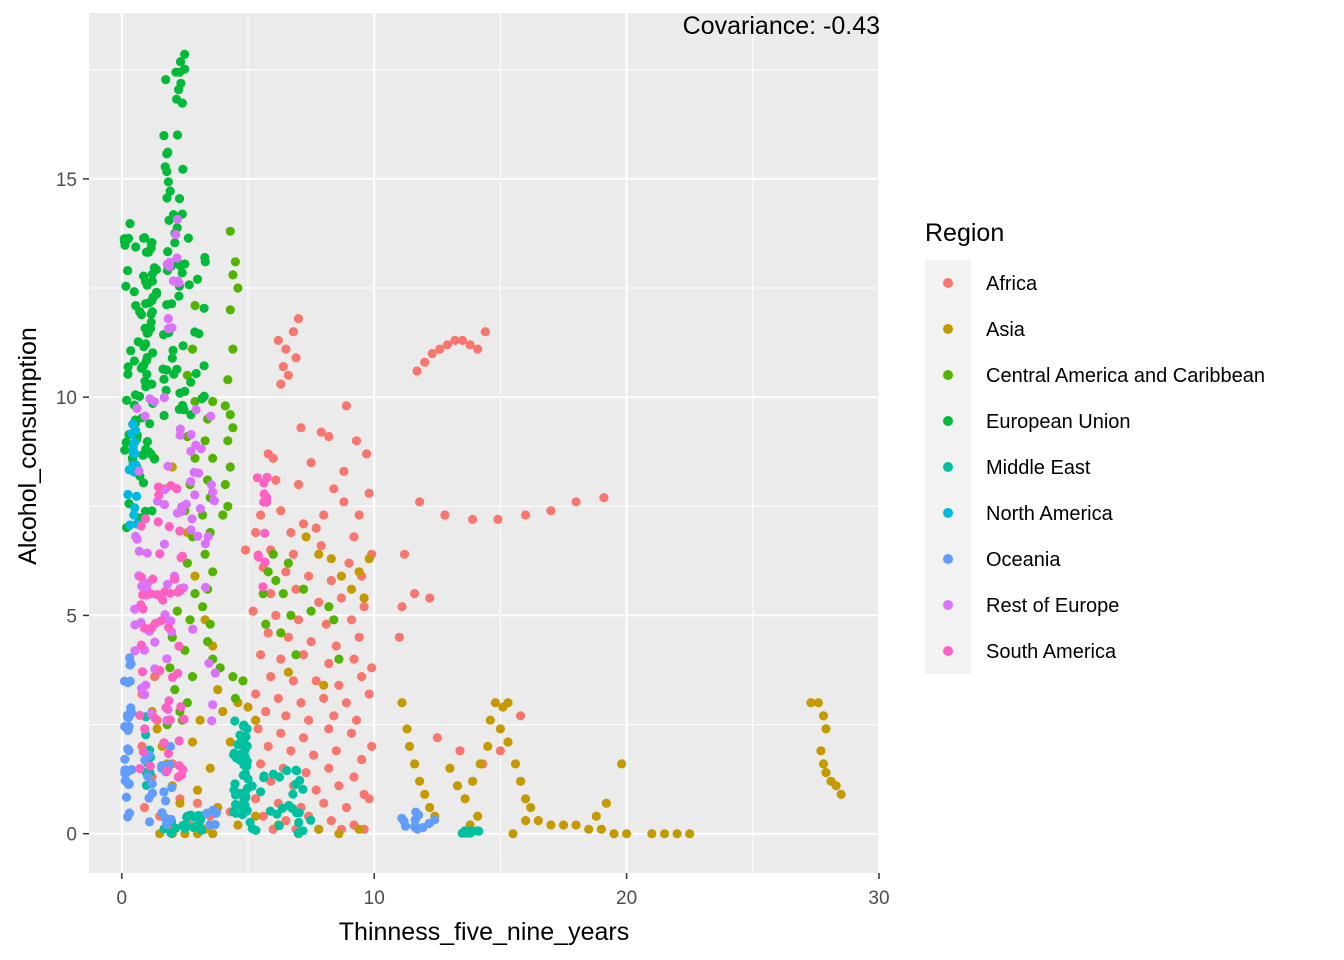 Image resolution: width=1344 pixels, height=960 pixels. Describe the element at coordinates (1050, 514) in the screenshot. I see `legend-label: North America` at that location.